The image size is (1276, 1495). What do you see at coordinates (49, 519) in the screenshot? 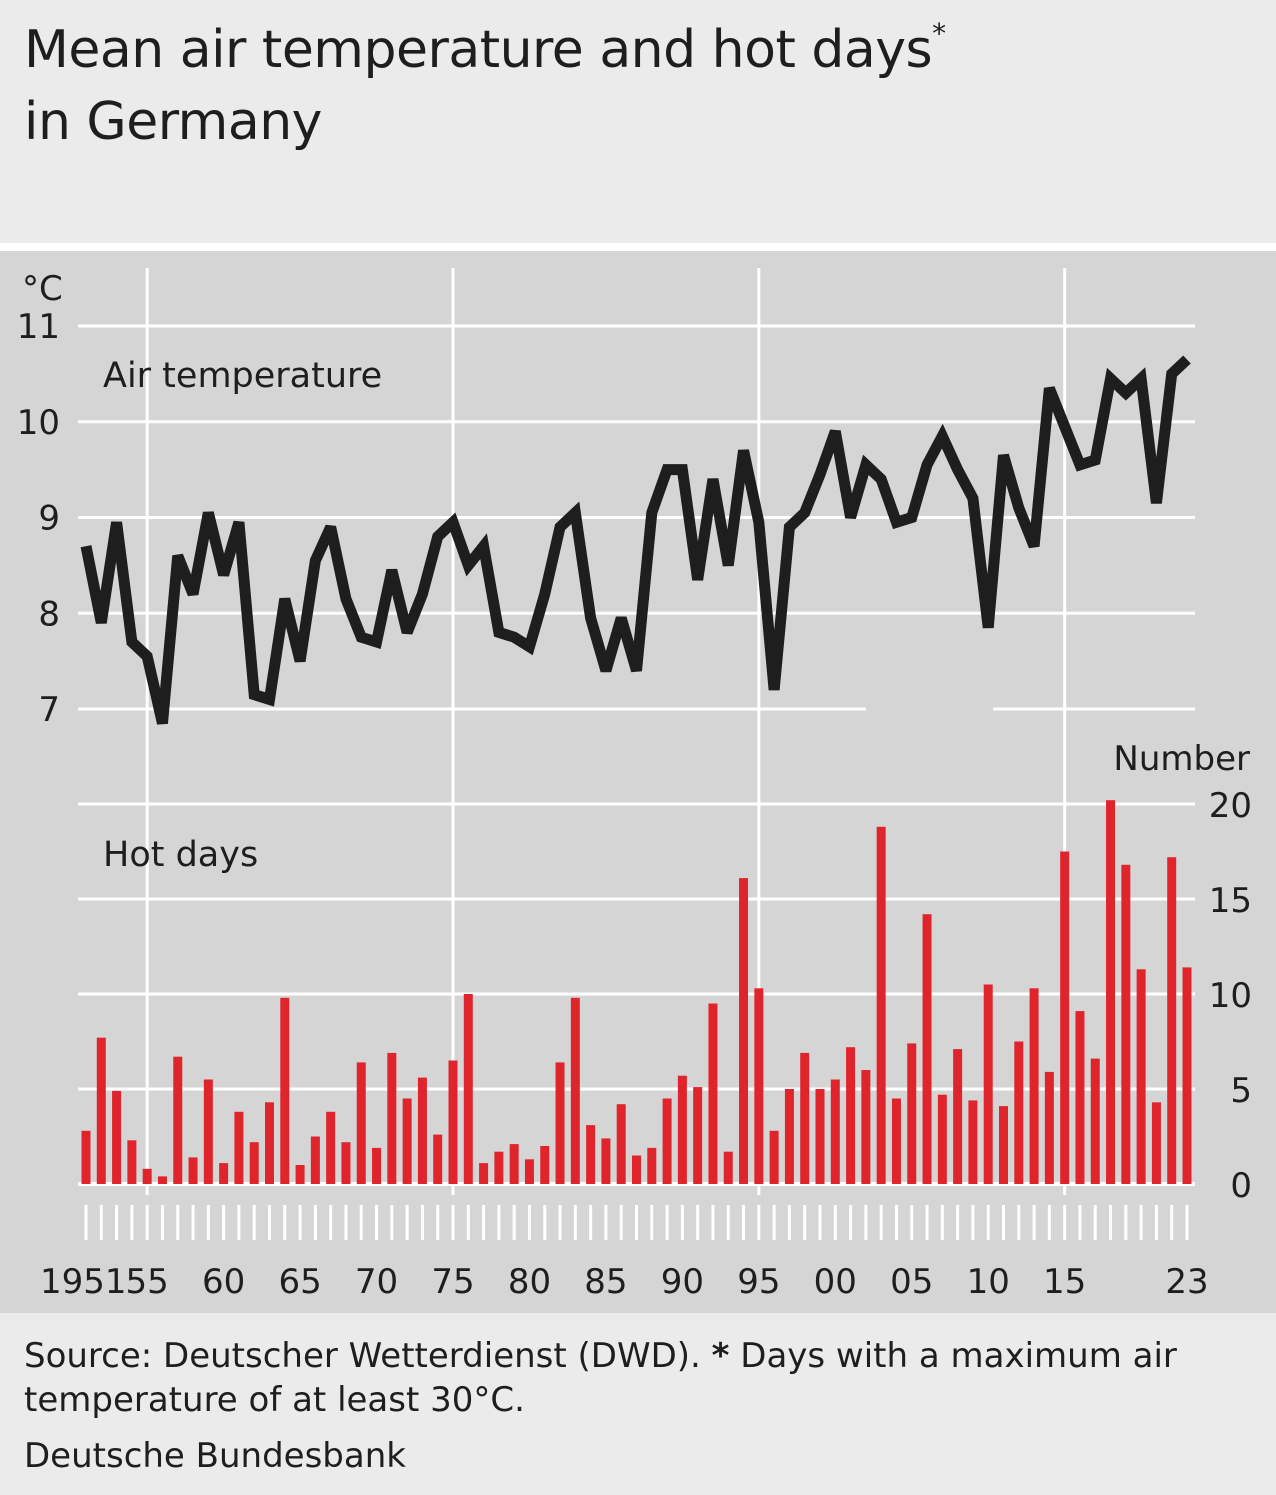
I see `temperature-tick-label: 9` at bounding box center [49, 519].